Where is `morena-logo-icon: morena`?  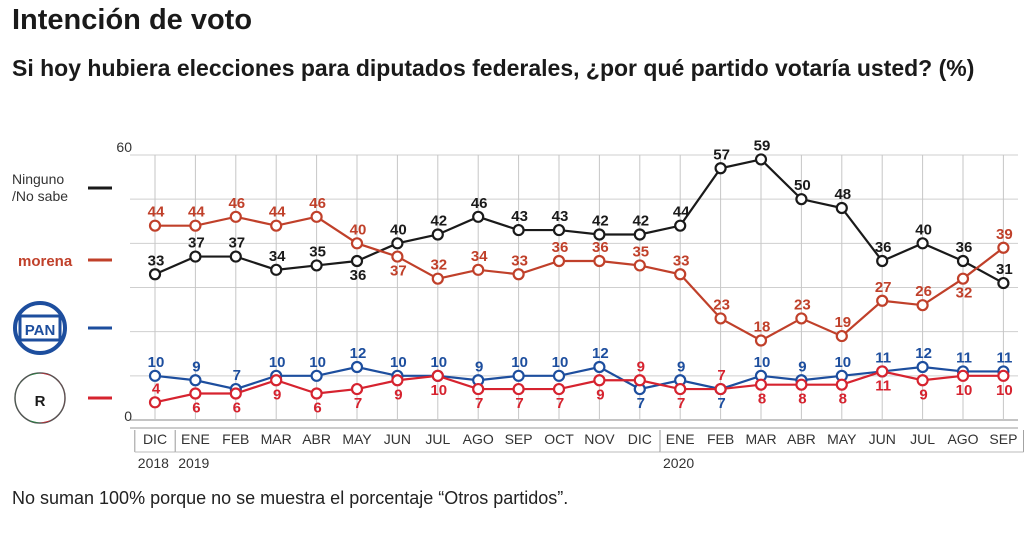
morena-logo-icon: morena is located at coordinates (45, 261).